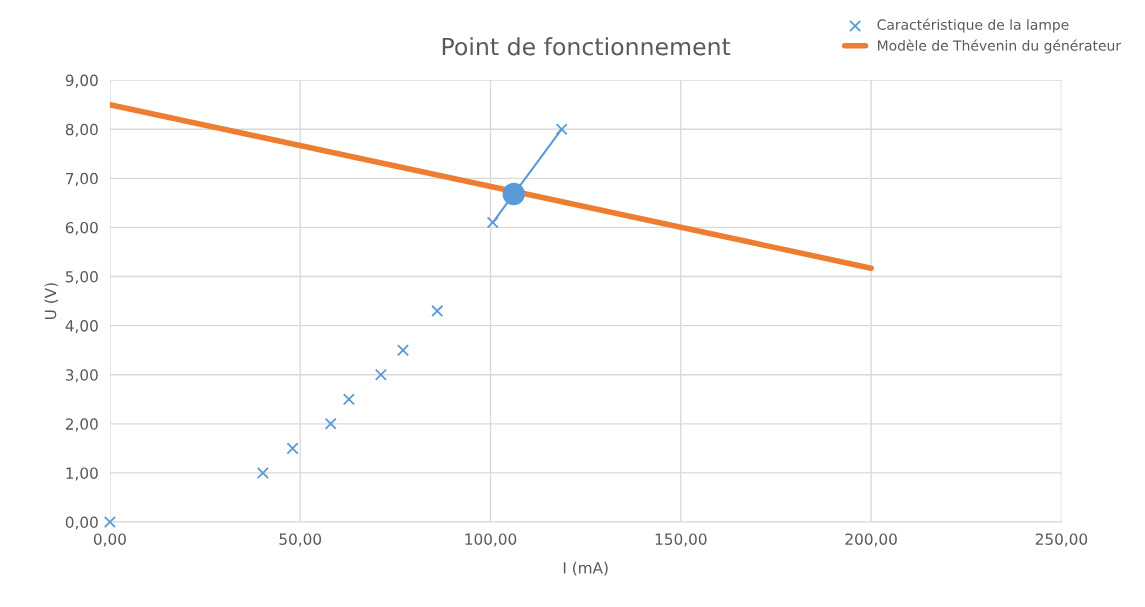 The width and height of the screenshot is (1145, 607). Describe the element at coordinates (81, 81) in the screenshot. I see `y-tick-label: 9,00` at that location.